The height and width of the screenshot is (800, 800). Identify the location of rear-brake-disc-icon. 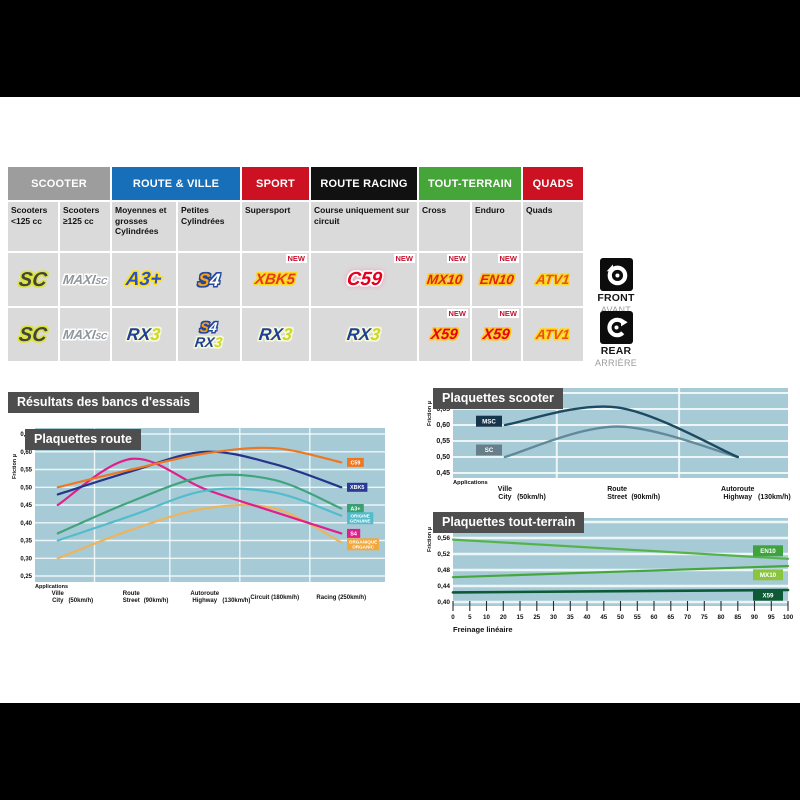
(616, 327).